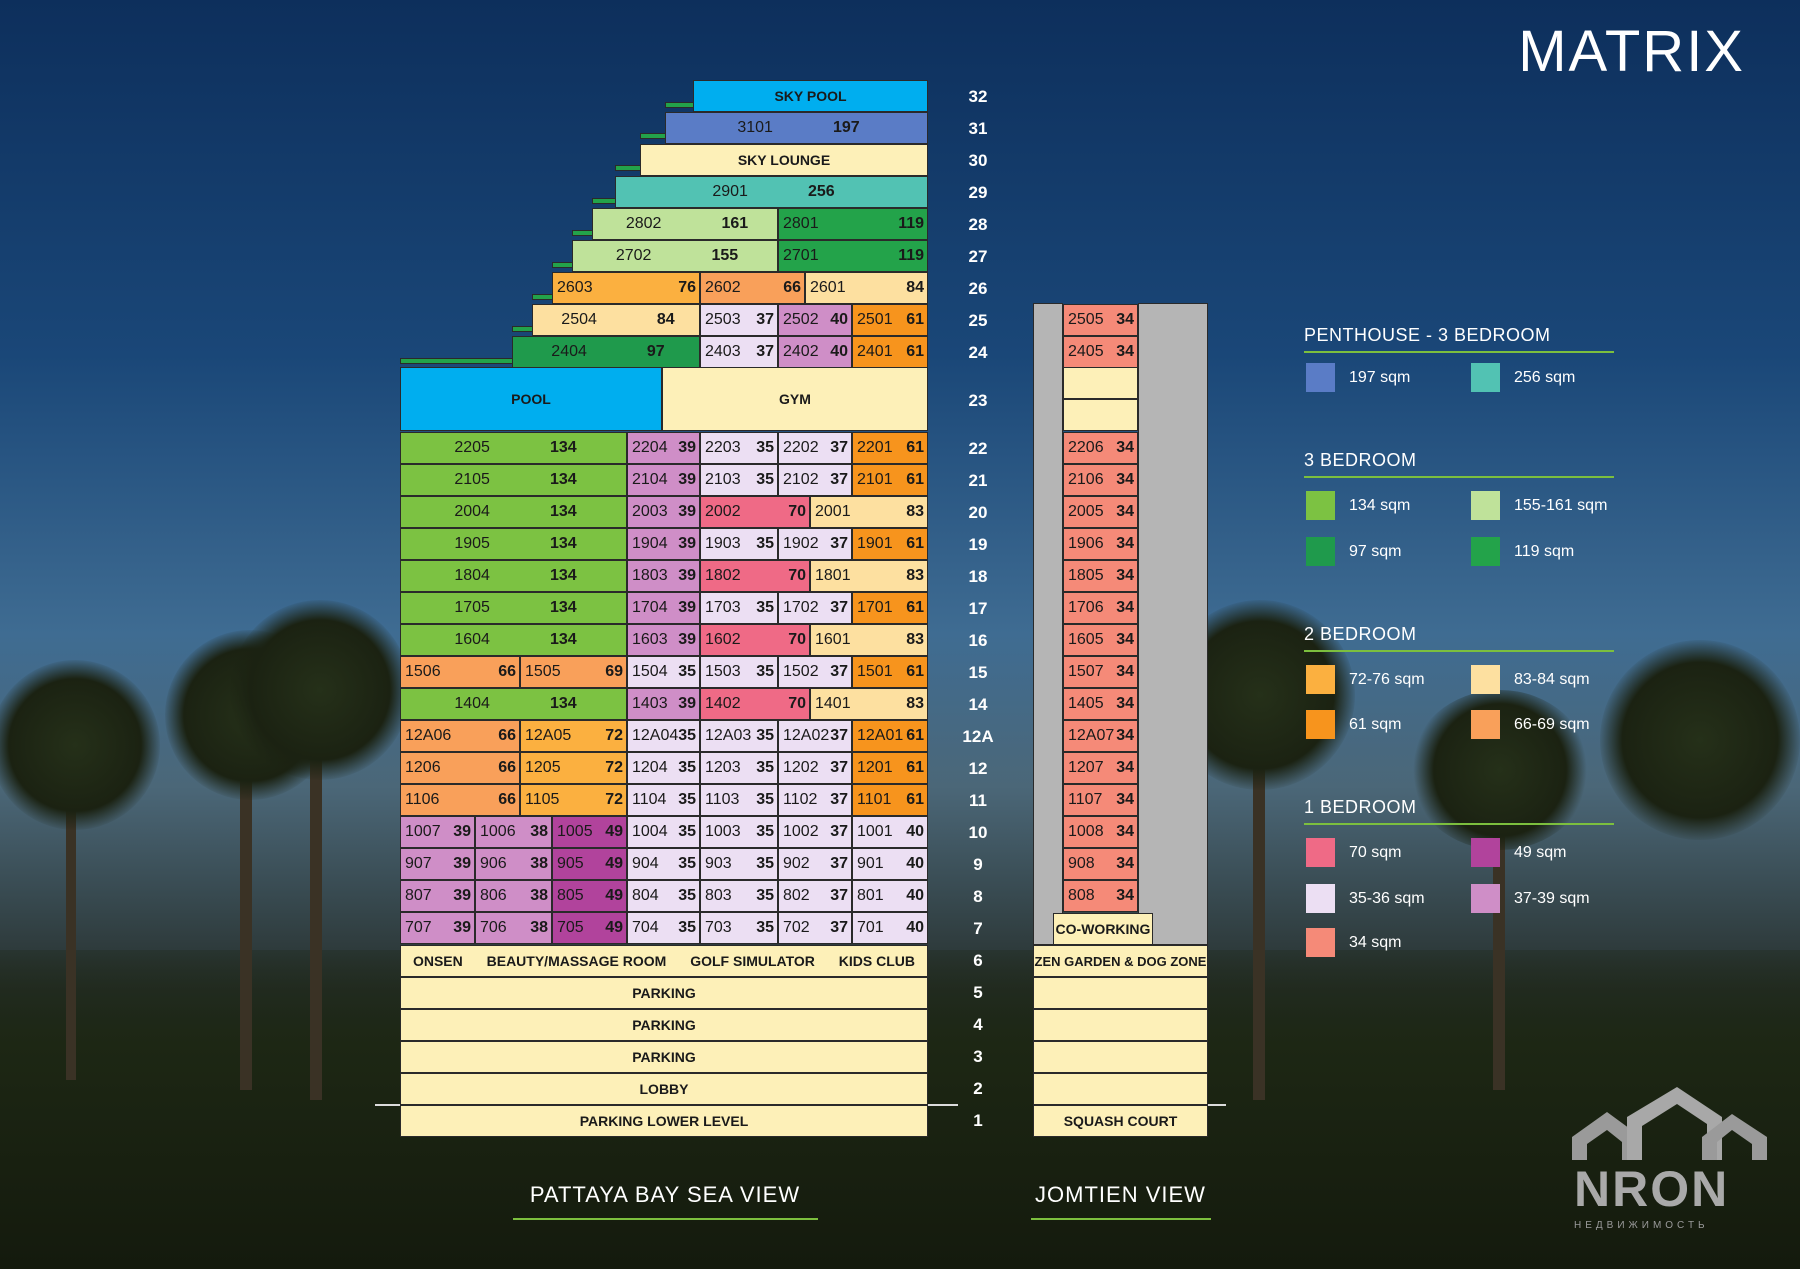  I want to click on unit-cell: 1203 35, so click(739, 768).